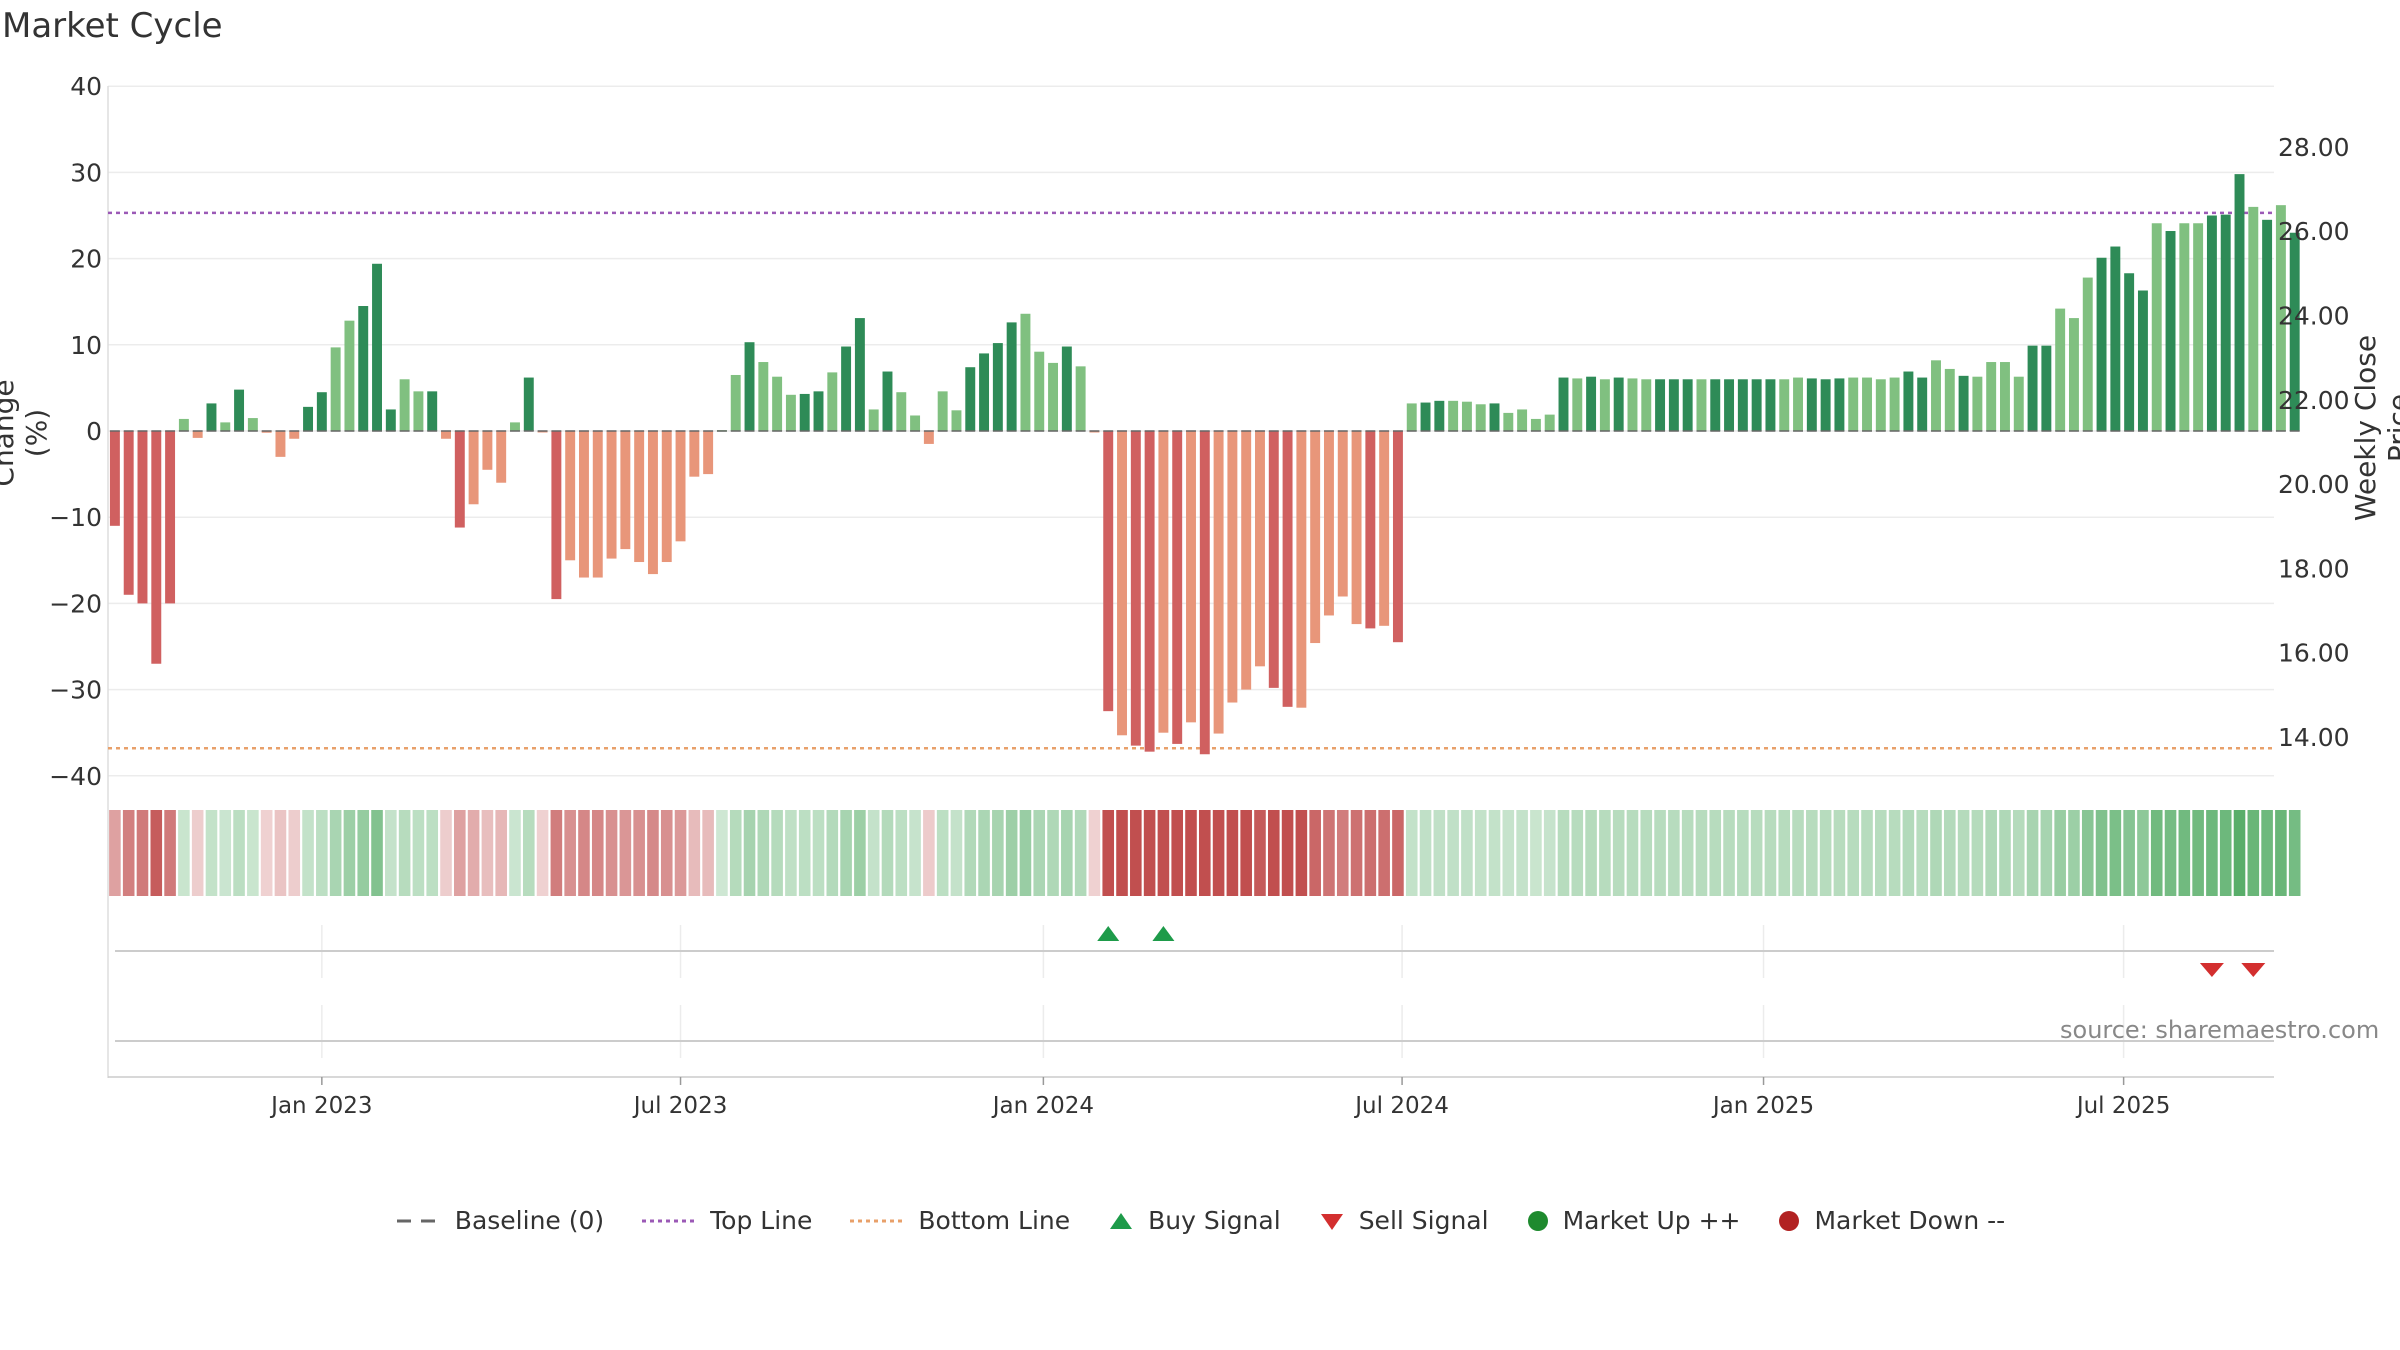 Image resolution: width=2400 pixels, height=1350 pixels. What do you see at coordinates (2314, 147) in the screenshot?
I see `y2-tick-label: 28.00` at bounding box center [2314, 147].